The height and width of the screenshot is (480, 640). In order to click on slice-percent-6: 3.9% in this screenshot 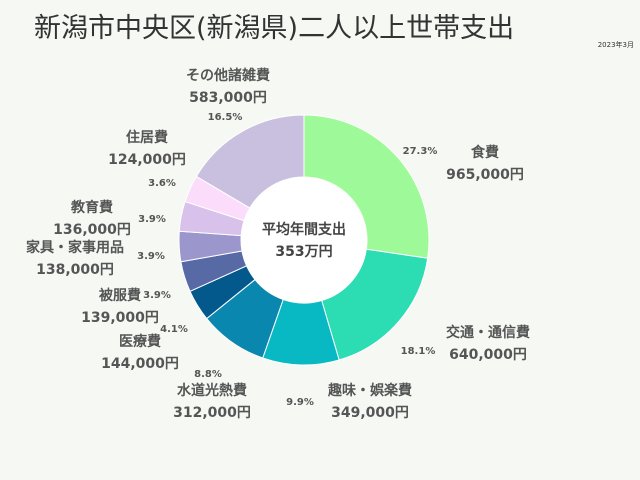, I will do `click(157, 295)`.